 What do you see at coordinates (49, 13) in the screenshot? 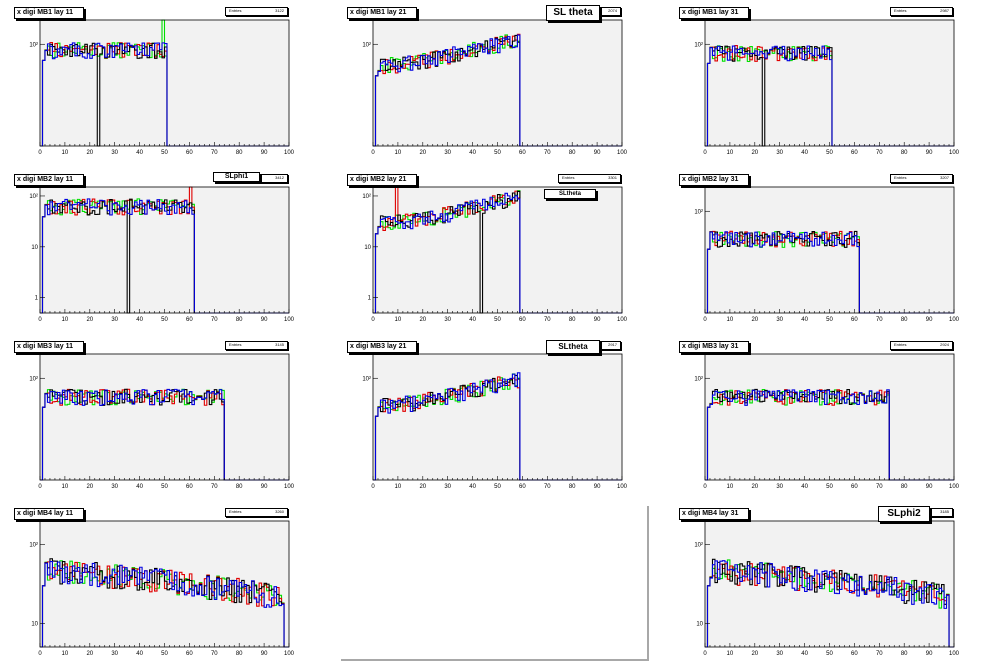
I see `pad-title: x digi MB1 lay 11` at bounding box center [49, 13].